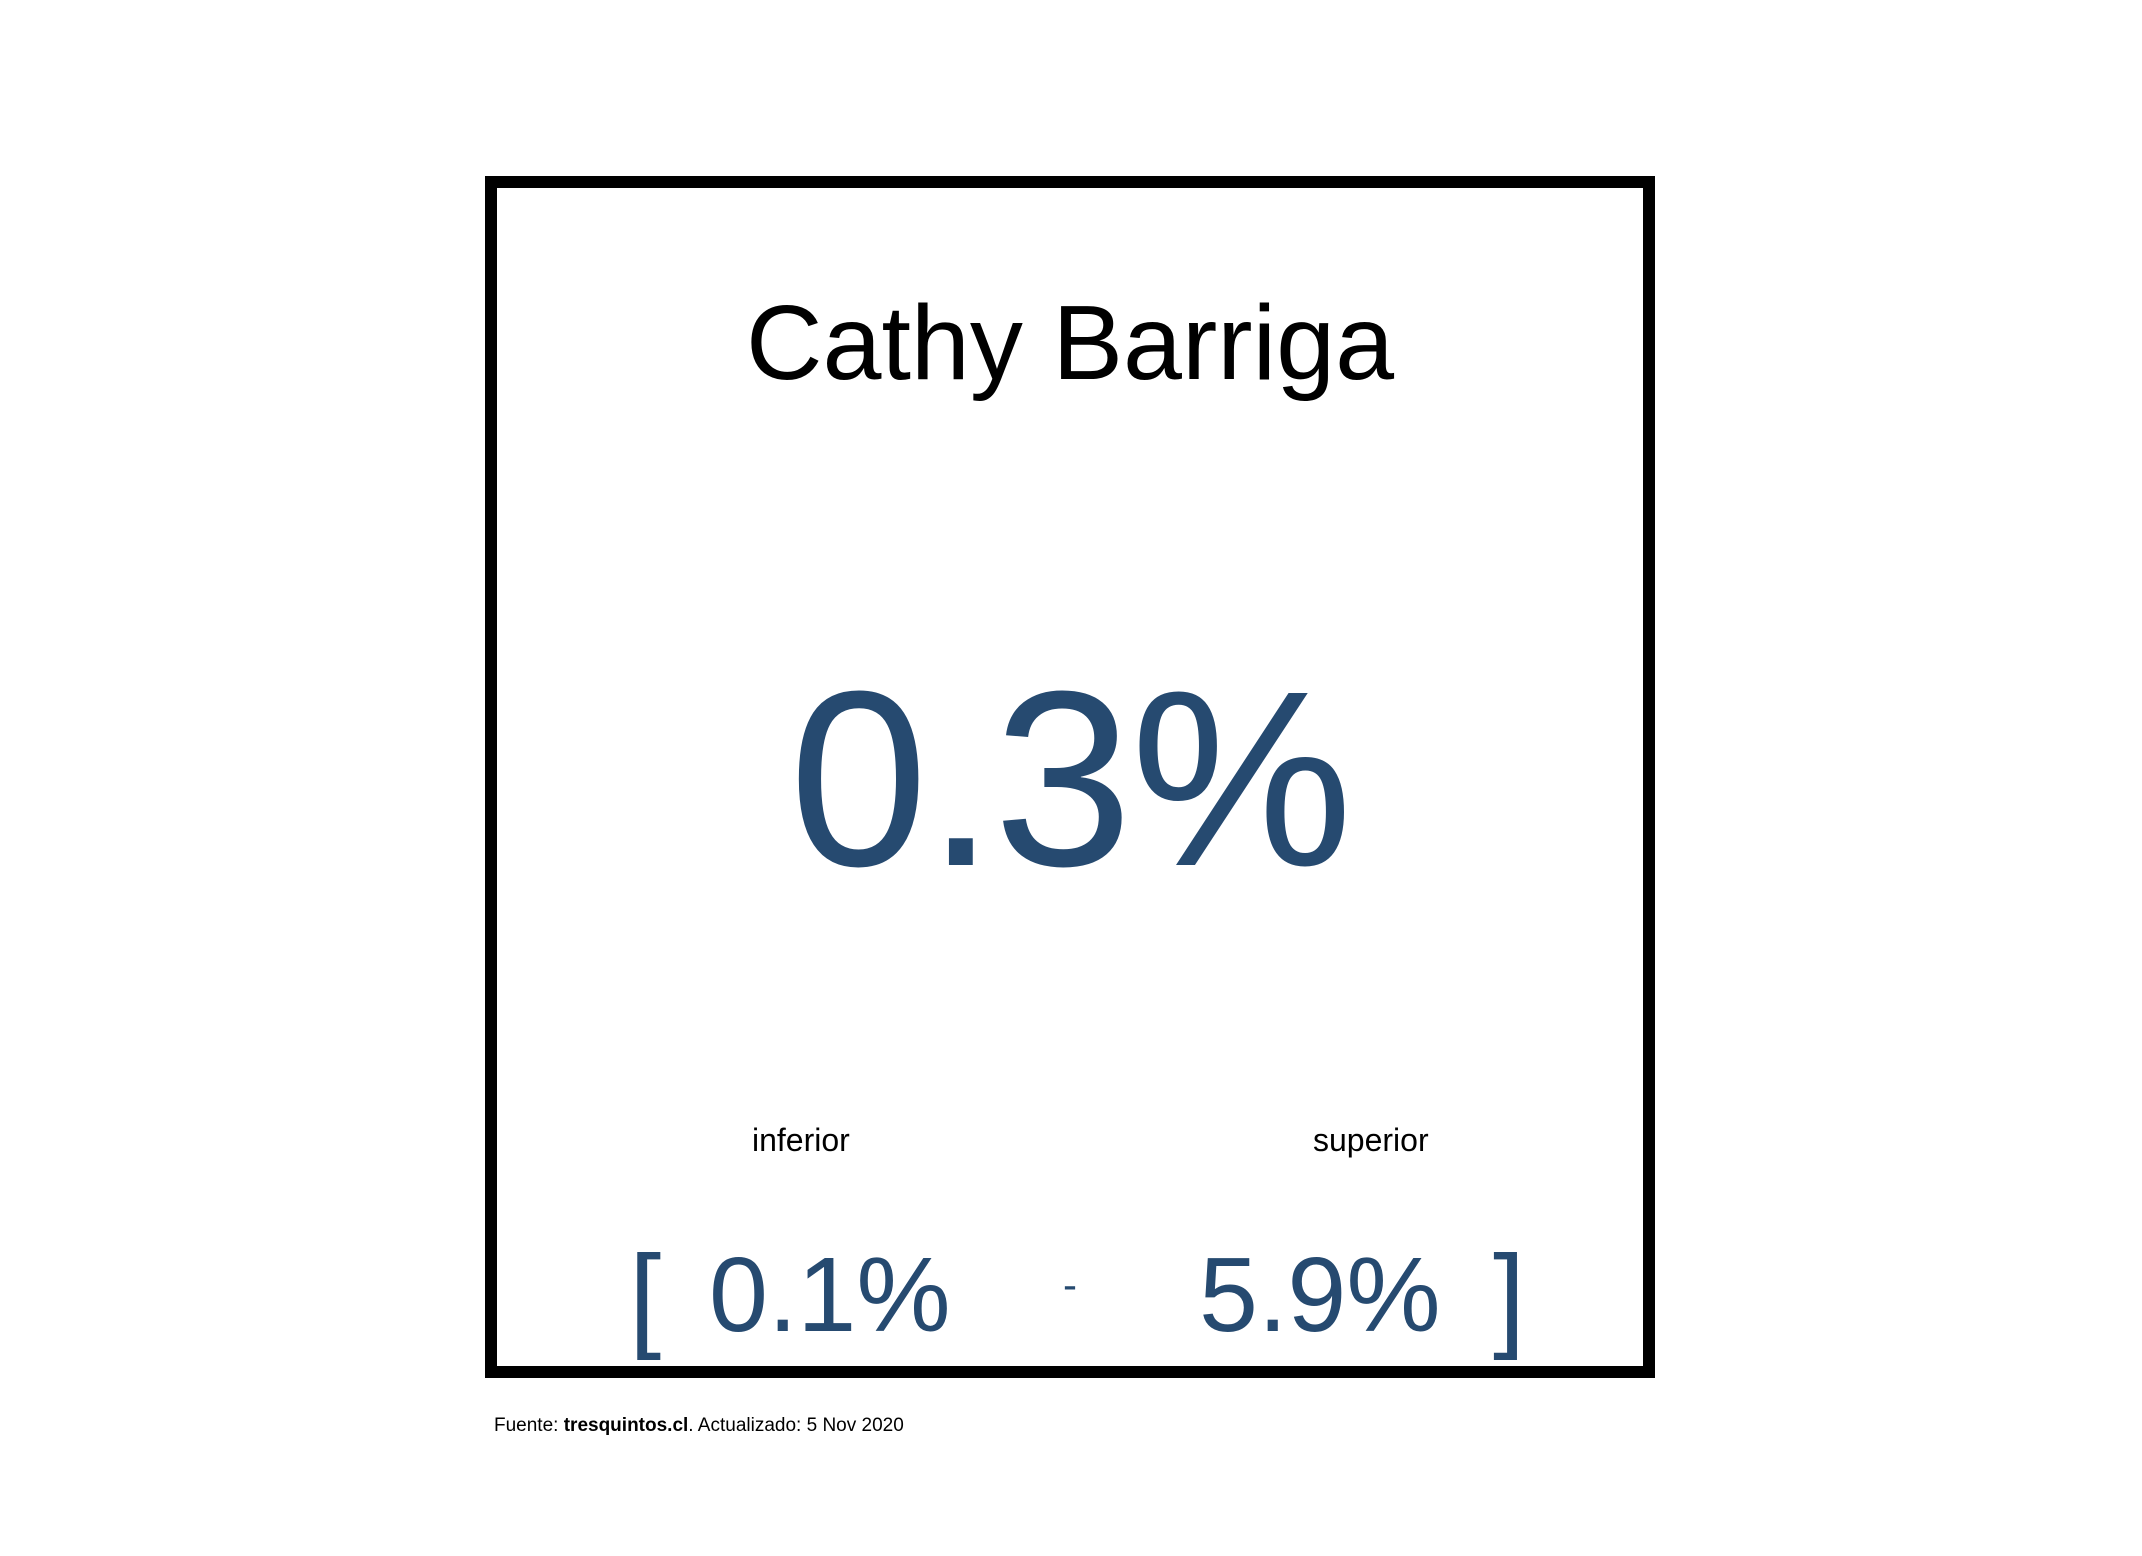 The height and width of the screenshot is (1556, 2142). What do you see at coordinates (1070, 343) in the screenshot?
I see `candidate-name: Cathy Barriga` at bounding box center [1070, 343].